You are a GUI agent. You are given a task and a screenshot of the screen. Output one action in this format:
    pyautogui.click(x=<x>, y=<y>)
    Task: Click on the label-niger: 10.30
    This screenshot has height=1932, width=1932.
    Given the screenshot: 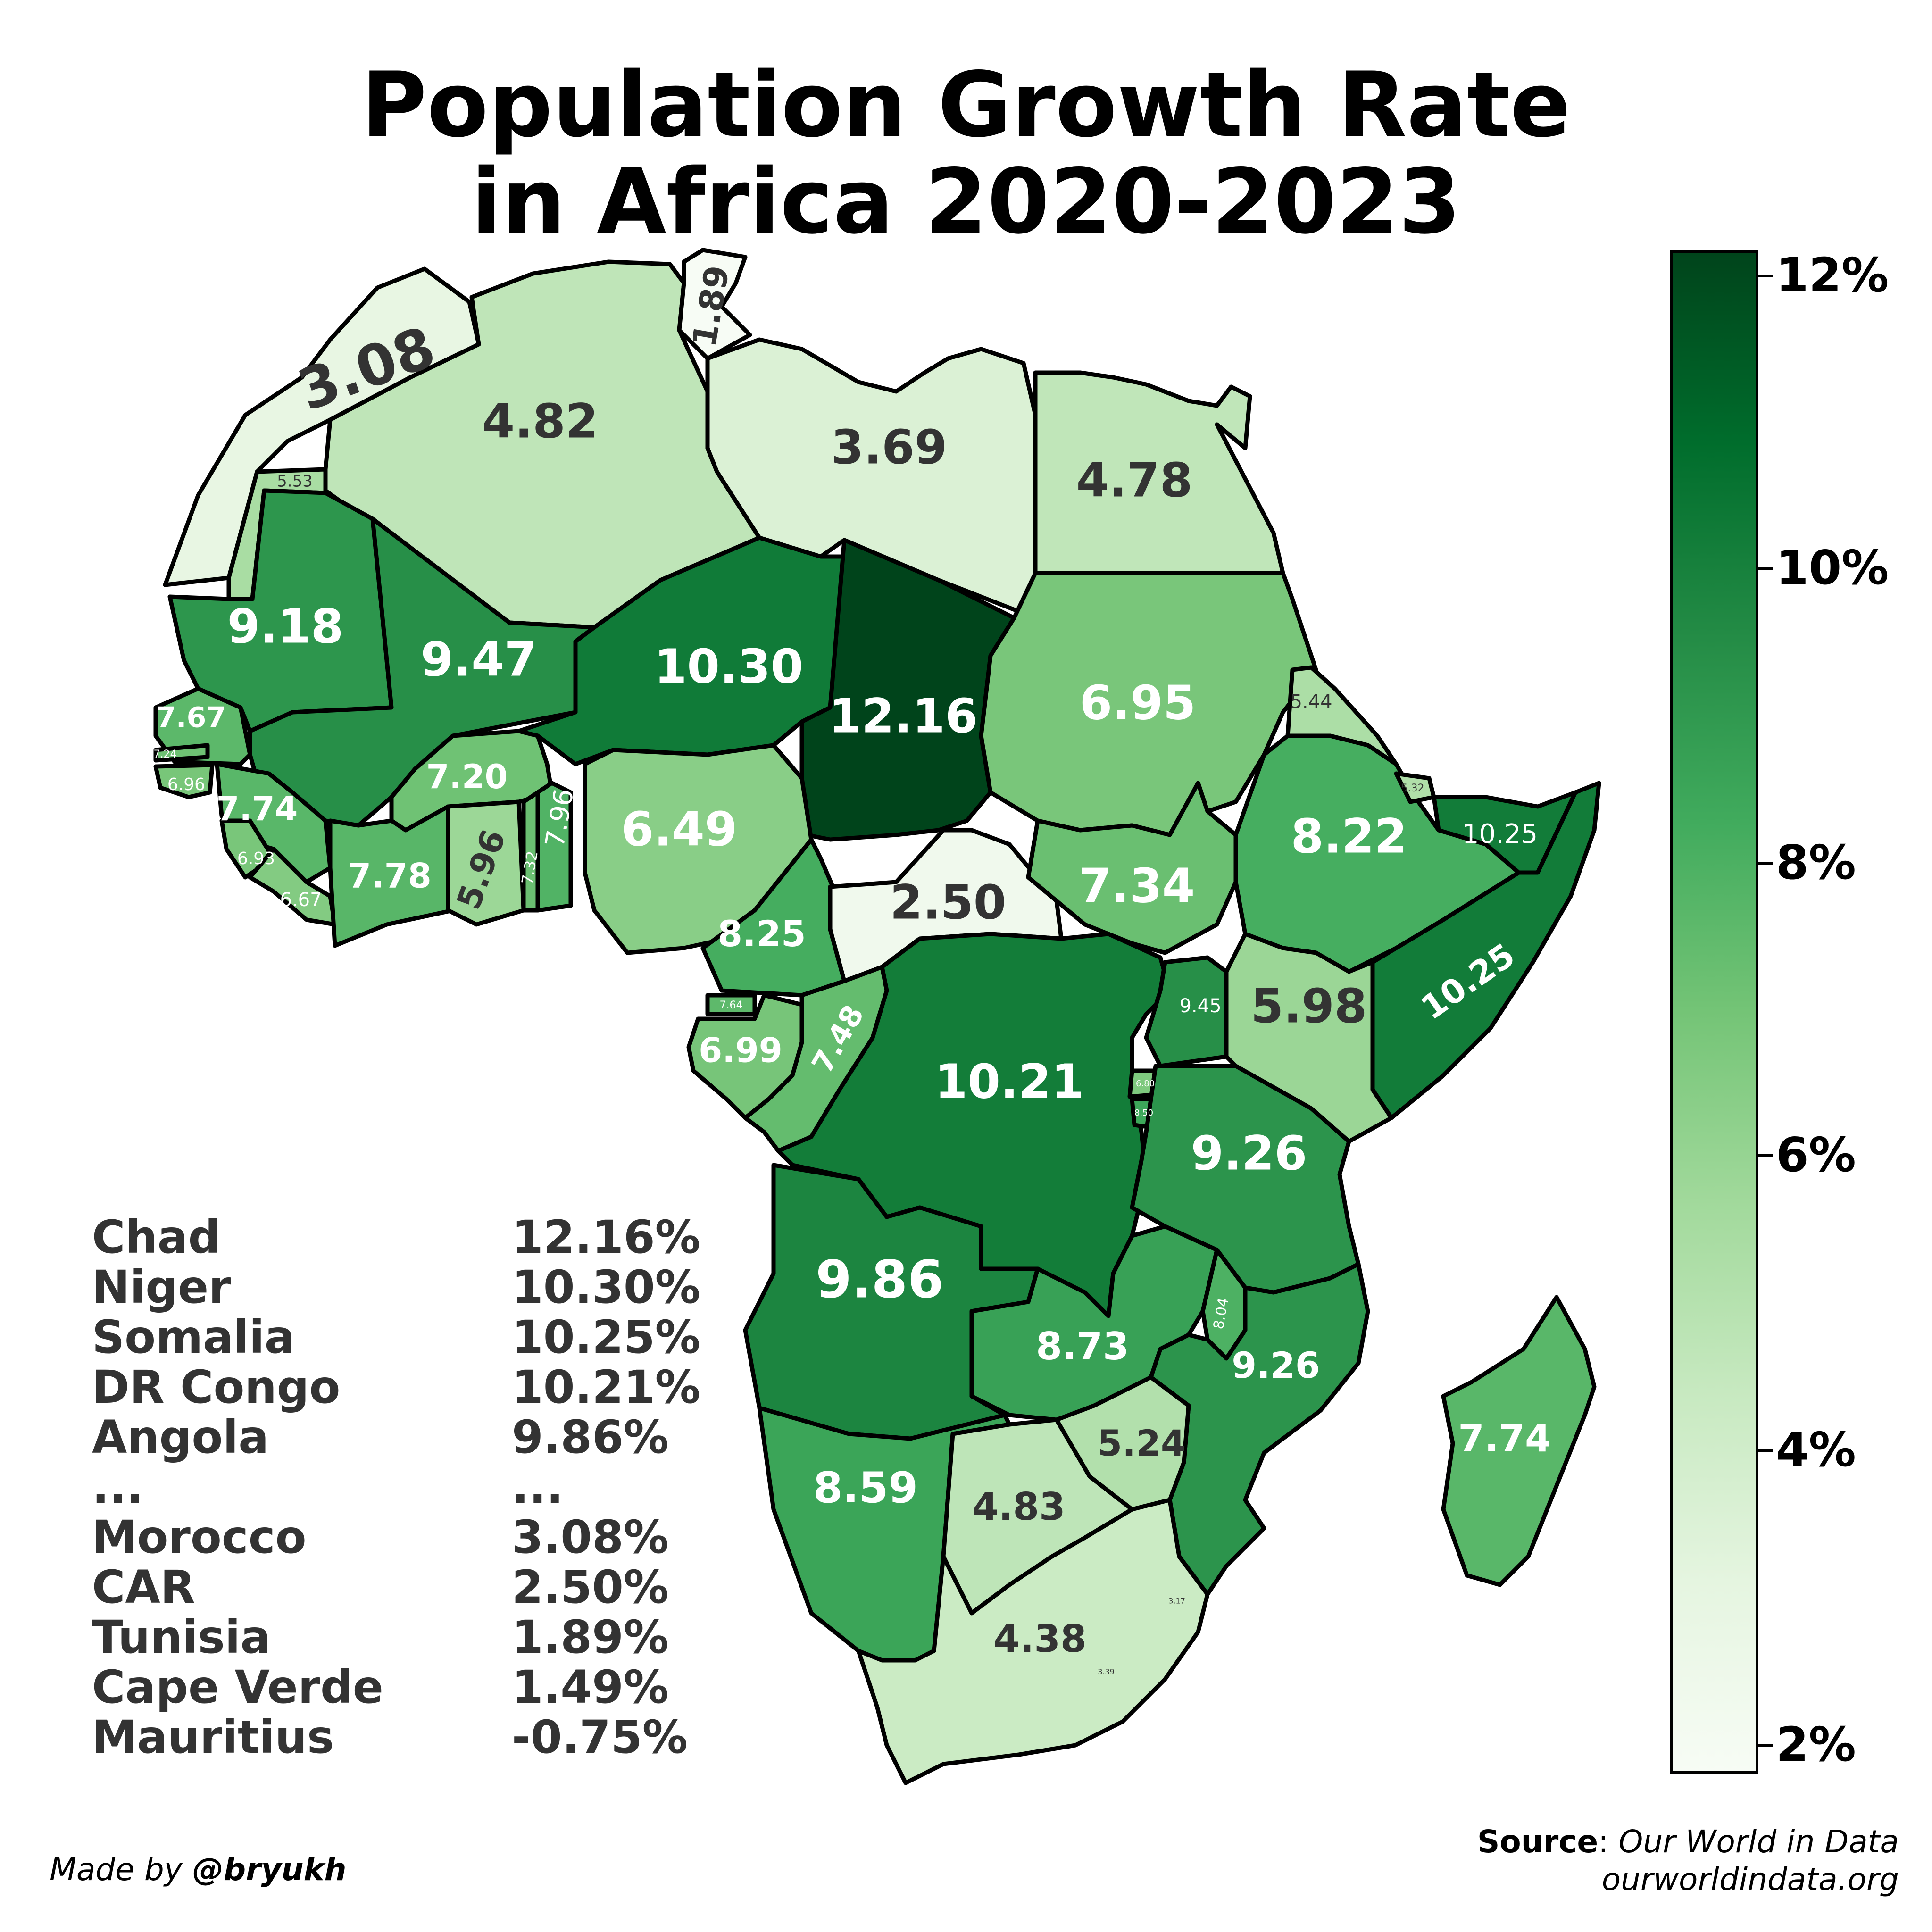 What is the action you would take?
    pyautogui.click(x=729, y=666)
    